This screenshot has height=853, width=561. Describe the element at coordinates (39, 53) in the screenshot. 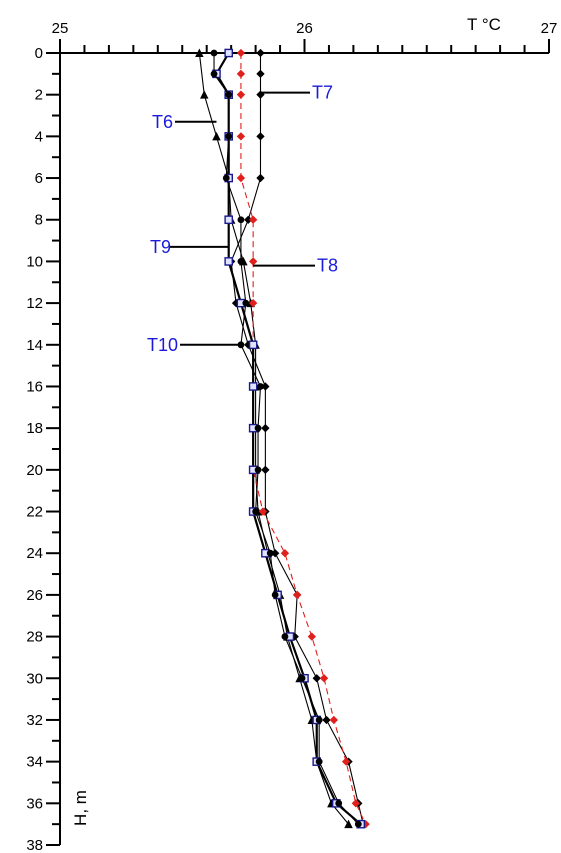

I see `y-tick-label: 0` at that location.